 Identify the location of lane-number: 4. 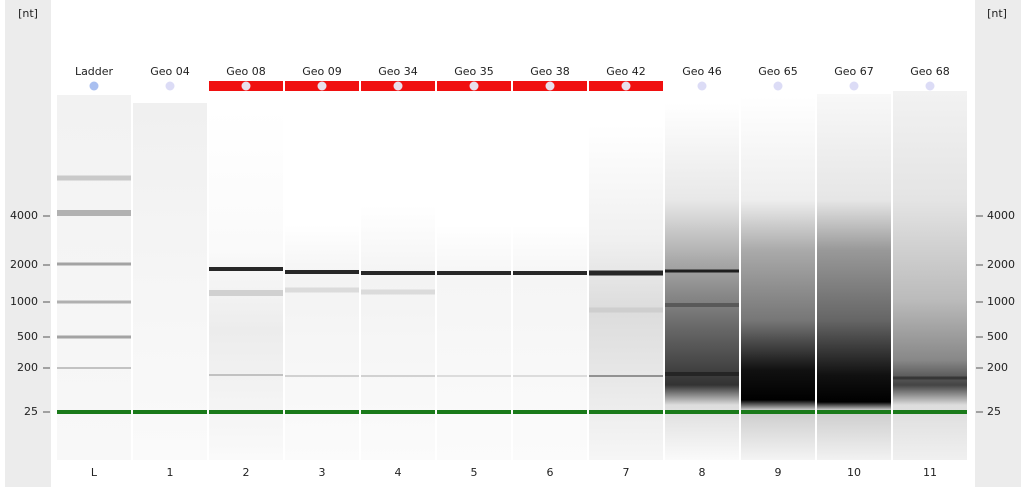
(398, 472).